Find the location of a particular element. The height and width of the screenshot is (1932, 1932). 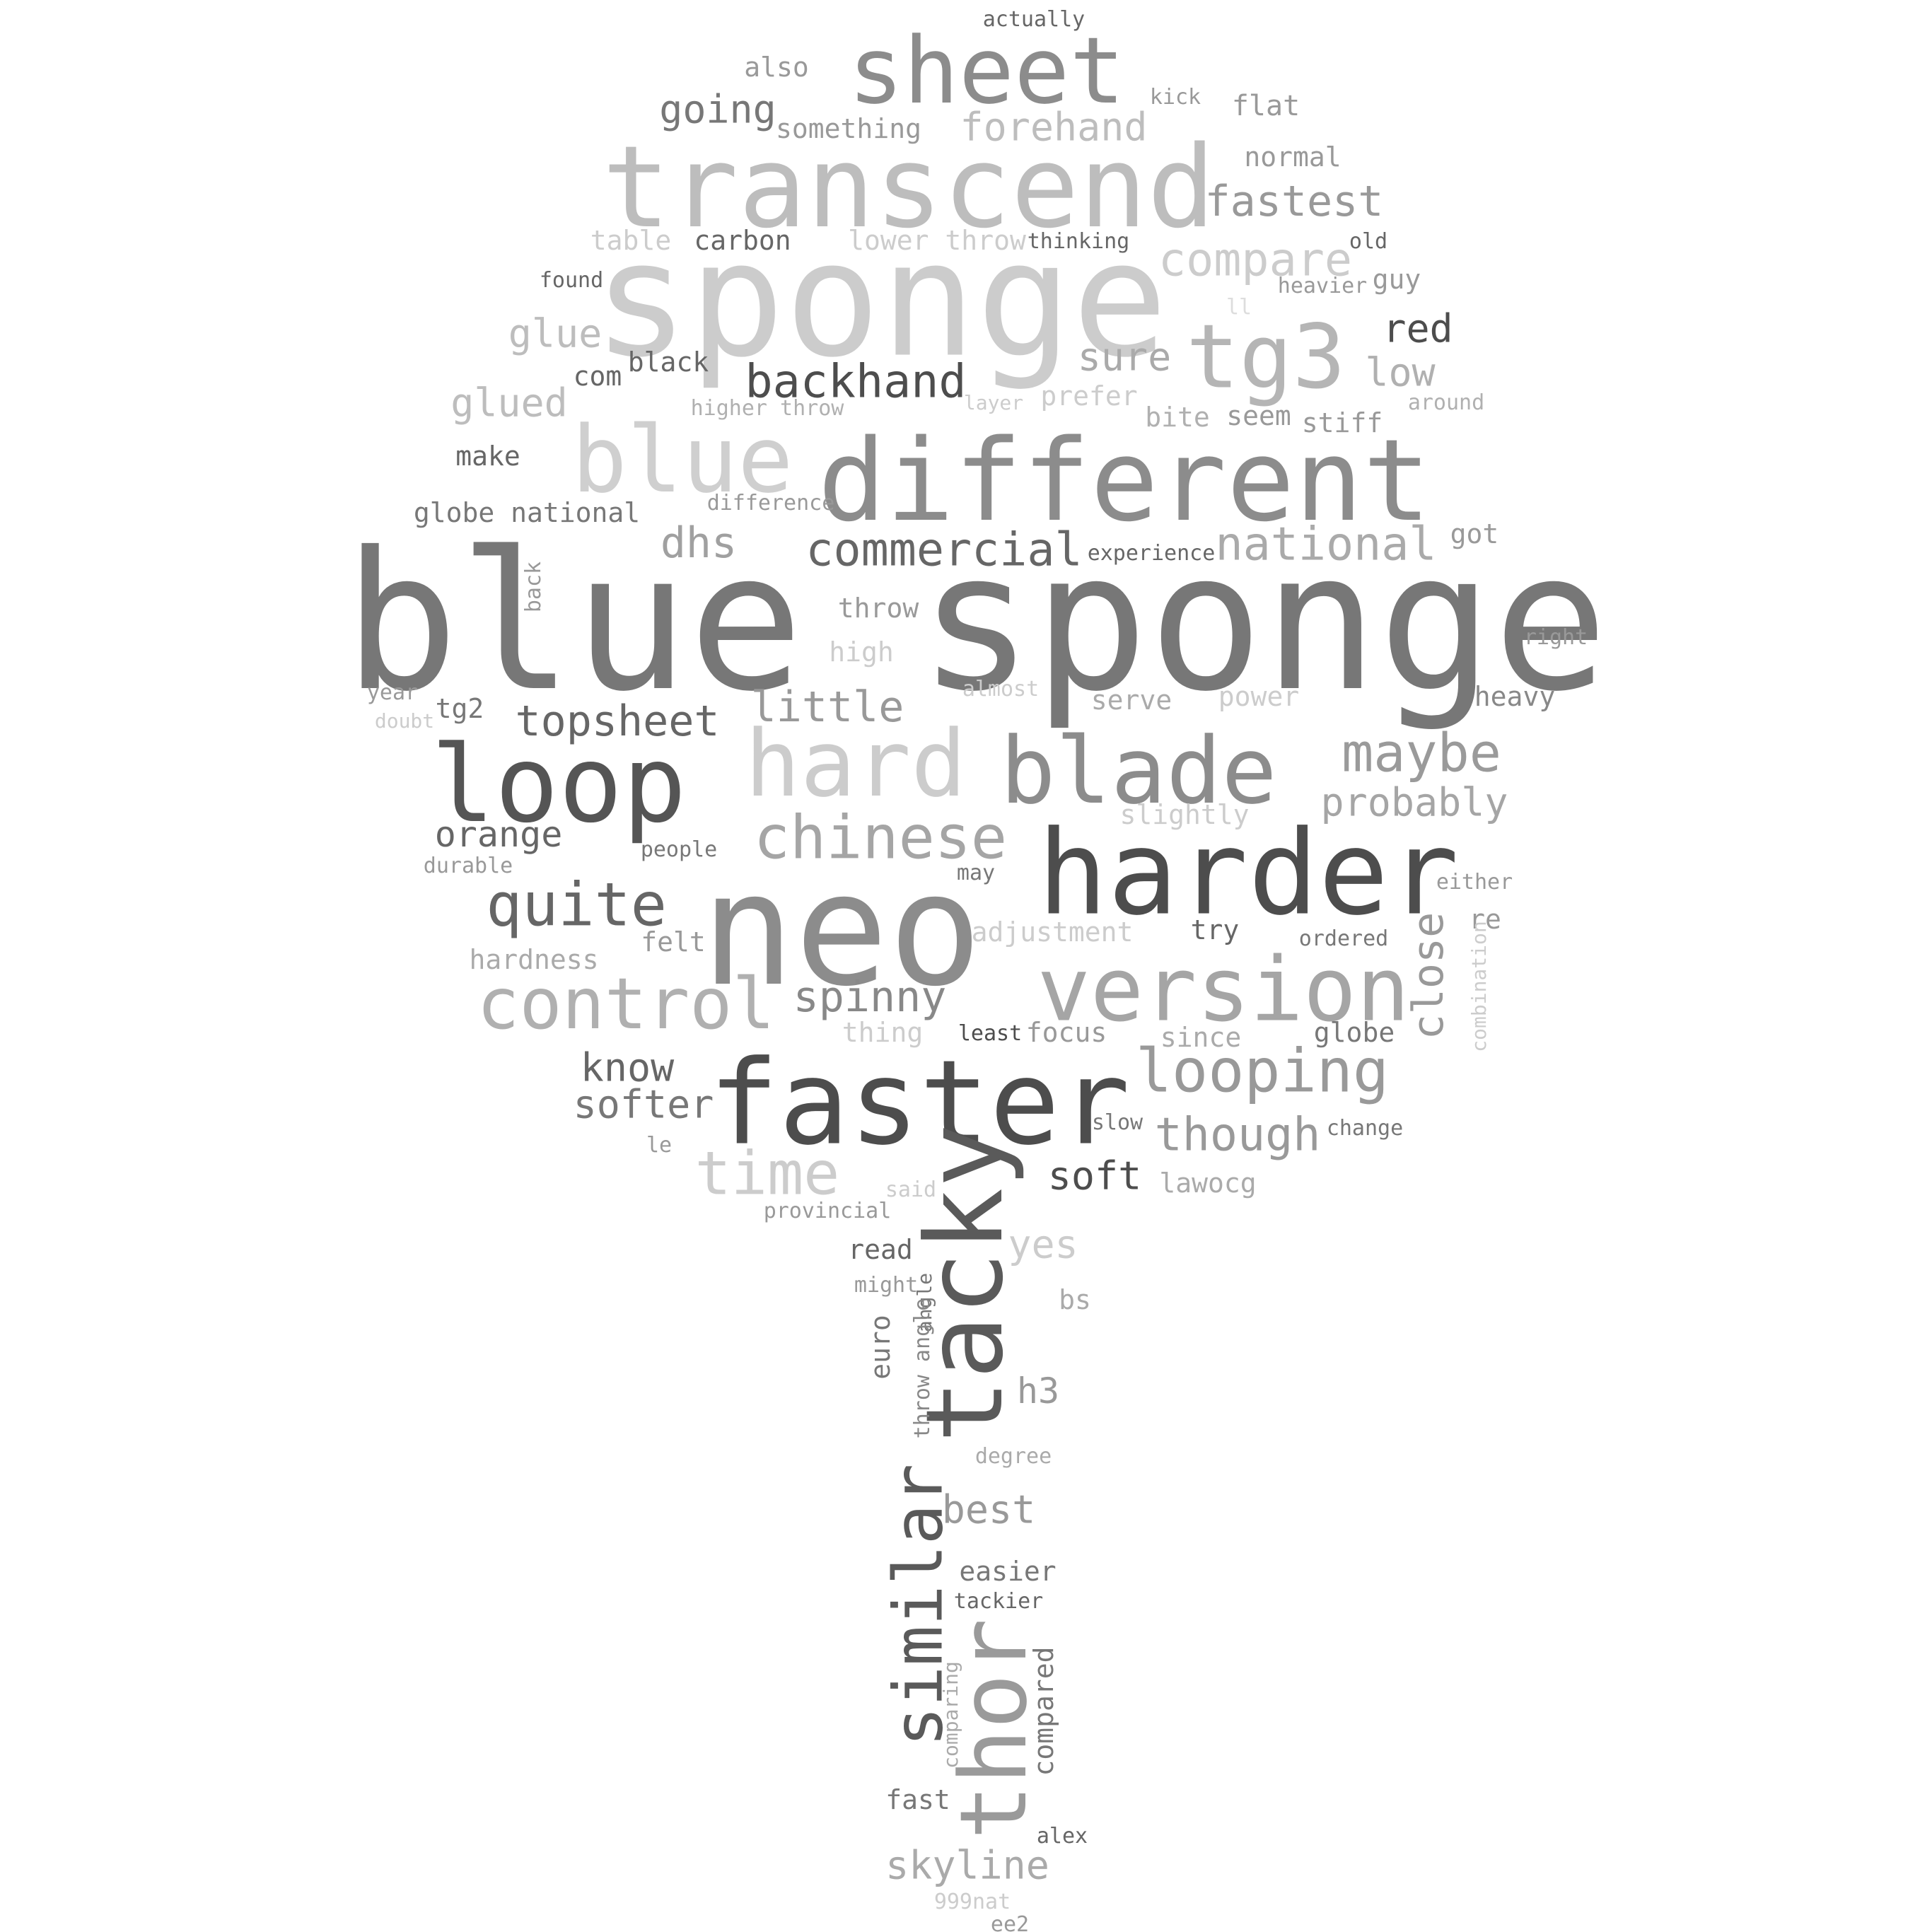

word-national: national is located at coordinates (1326, 544).